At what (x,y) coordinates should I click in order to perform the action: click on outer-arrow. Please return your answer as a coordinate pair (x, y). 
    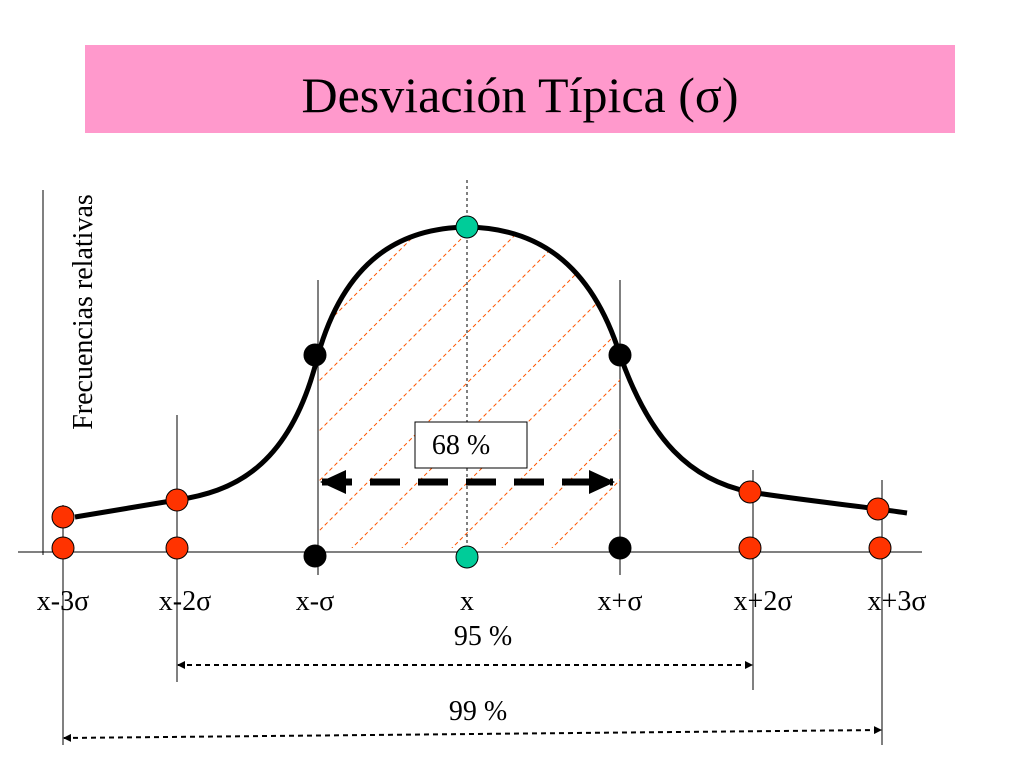
    Looking at the image, I should click on (472, 734).